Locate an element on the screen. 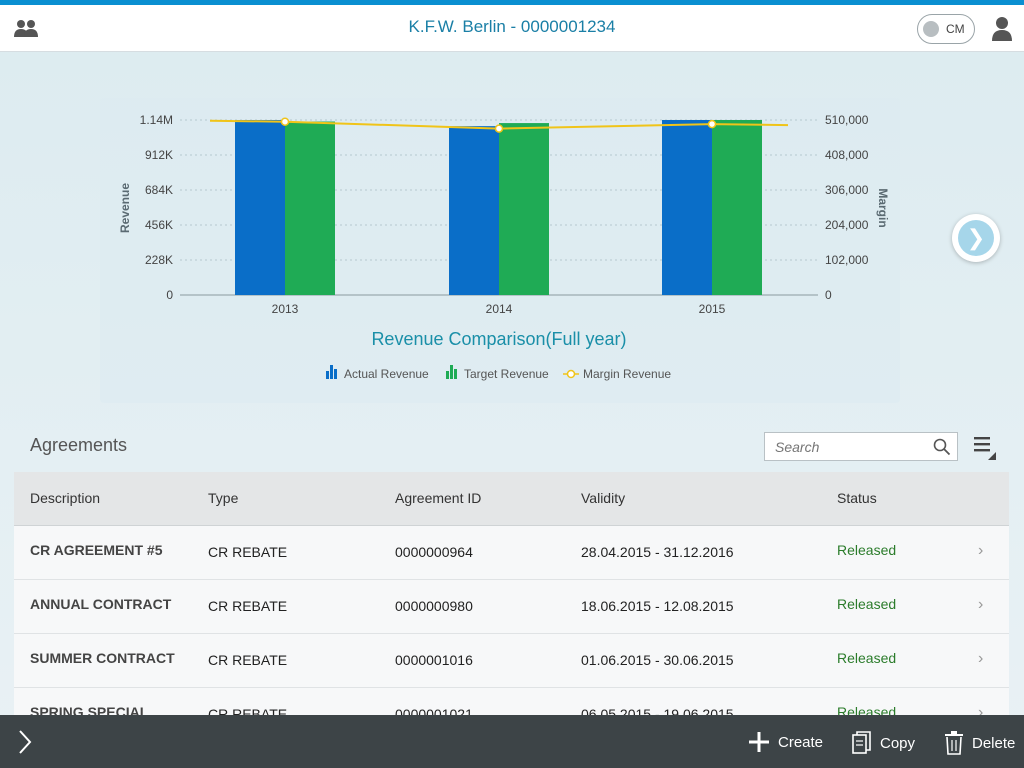 The height and width of the screenshot is (768, 1024). y-tick-label: 912K is located at coordinates (159, 155).